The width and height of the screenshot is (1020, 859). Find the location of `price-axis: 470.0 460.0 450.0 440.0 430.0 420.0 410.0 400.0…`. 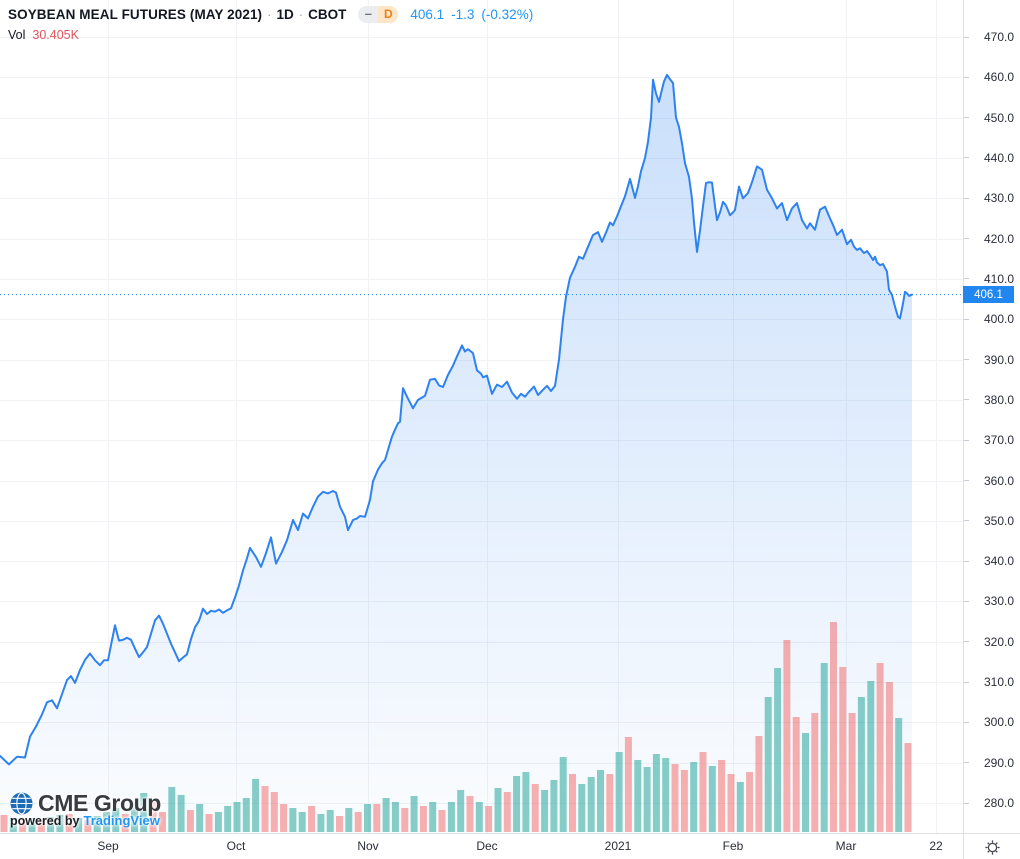

price-axis: 470.0 460.0 450.0 440.0 430.0 420.0 410.0 400.0… is located at coordinates (991, 416).